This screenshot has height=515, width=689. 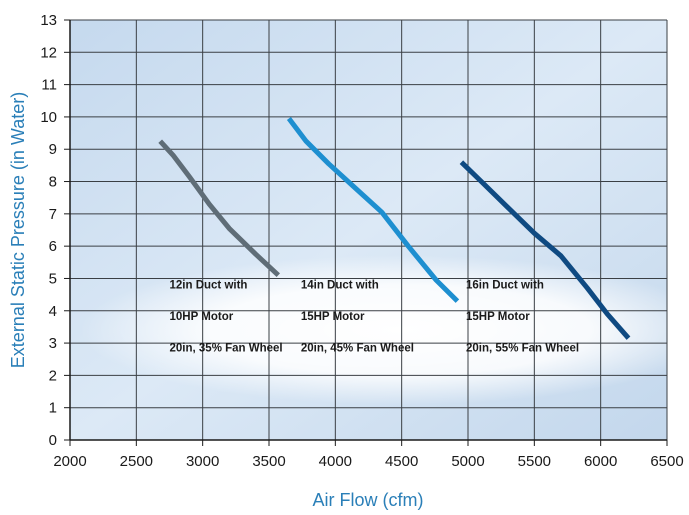 What do you see at coordinates (53, 182) in the screenshot?
I see `y-tick-label: 8` at bounding box center [53, 182].